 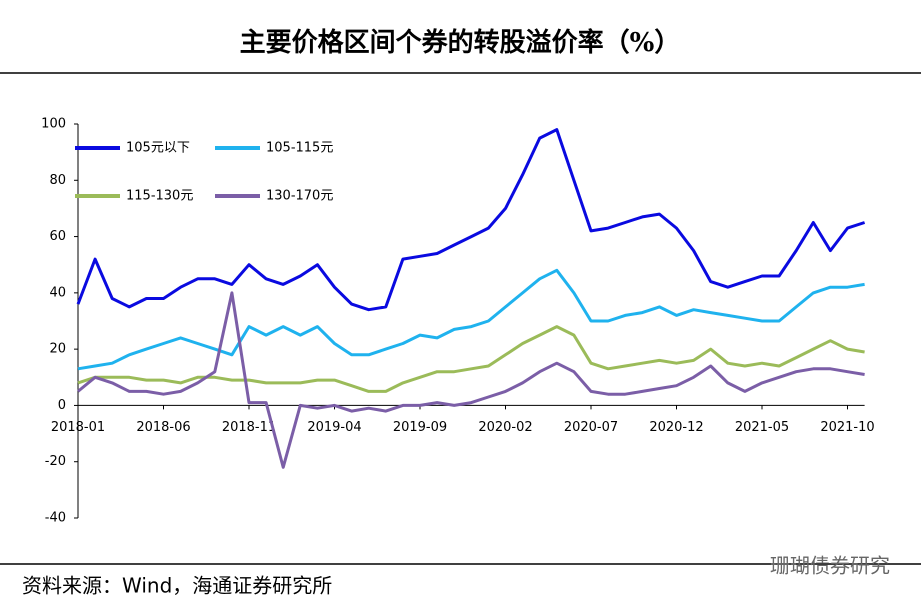 I want to click on x-tick-label: 2020-02, so click(x=505, y=427).